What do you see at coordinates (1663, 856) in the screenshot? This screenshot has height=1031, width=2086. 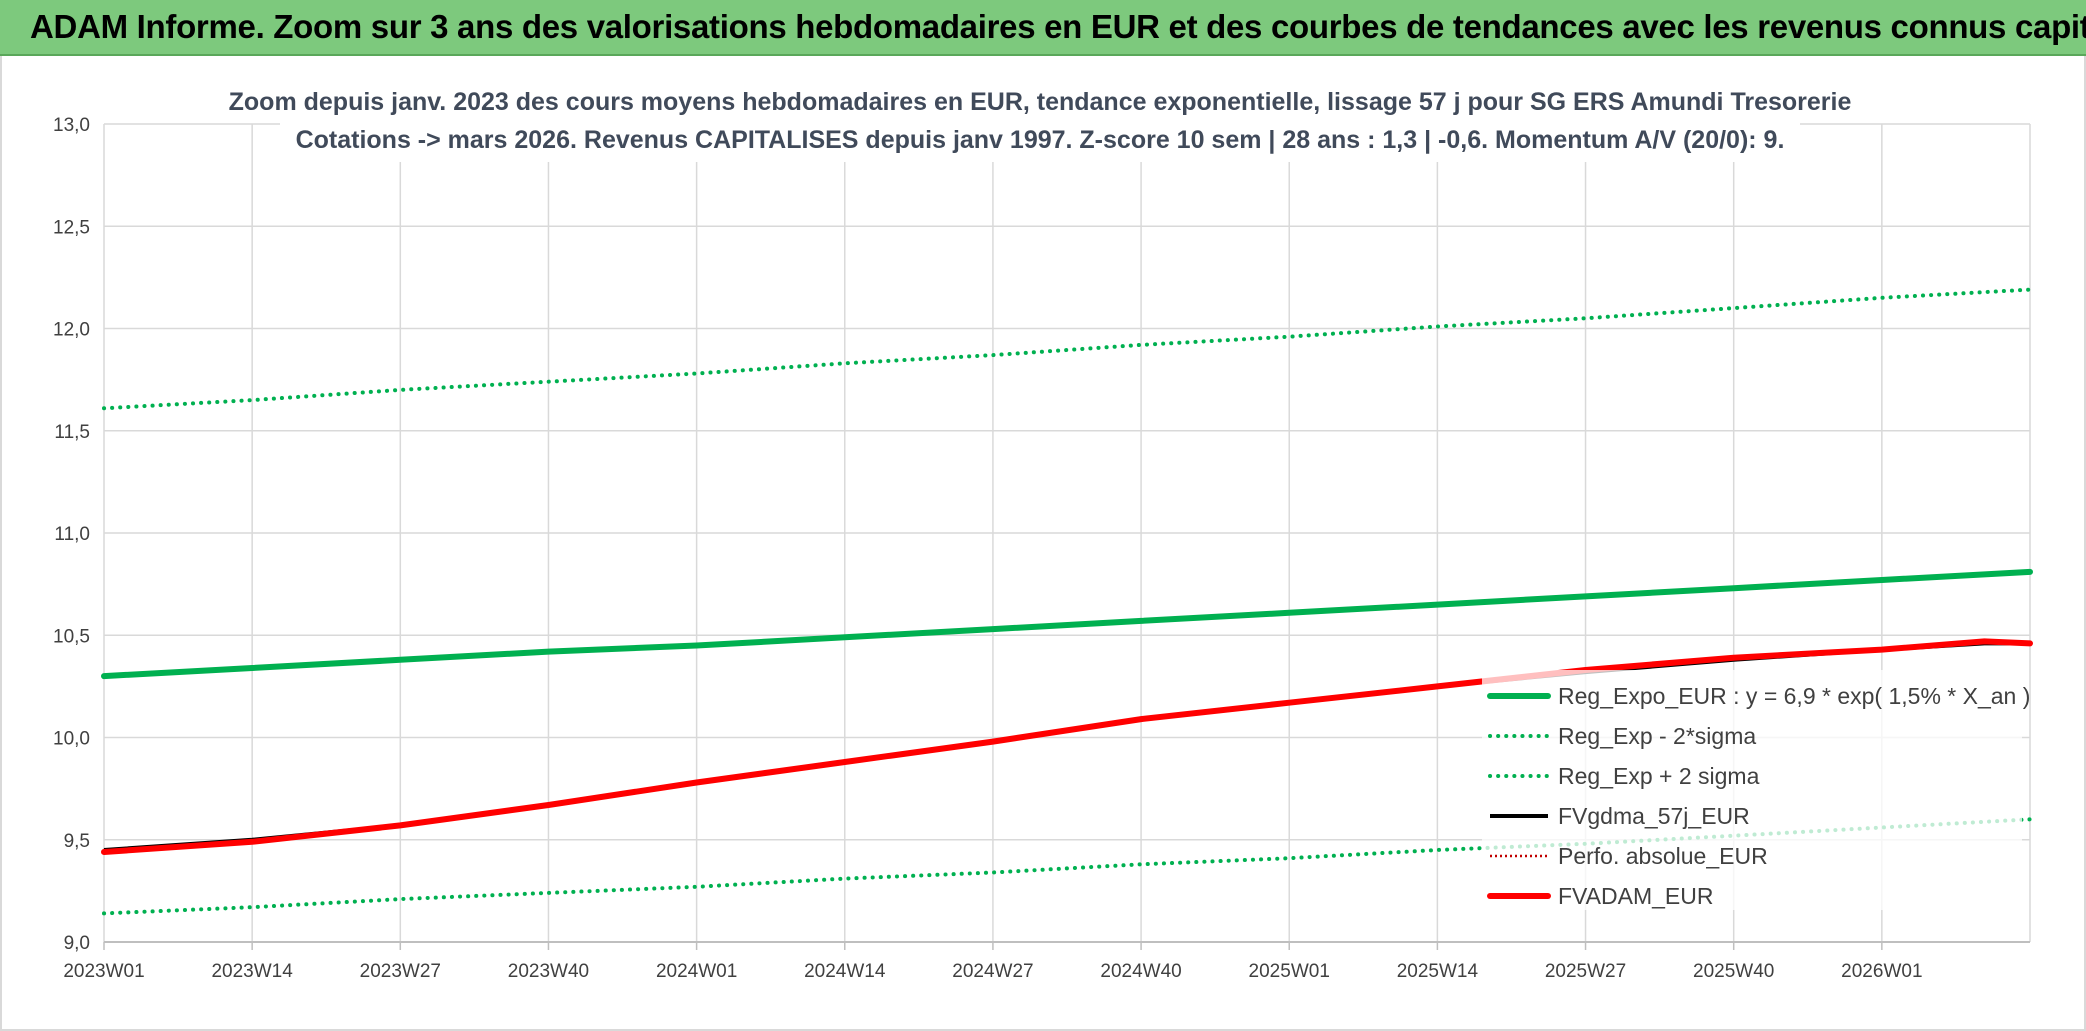 I see `legend-label: Perfo. absolue_EUR` at bounding box center [1663, 856].